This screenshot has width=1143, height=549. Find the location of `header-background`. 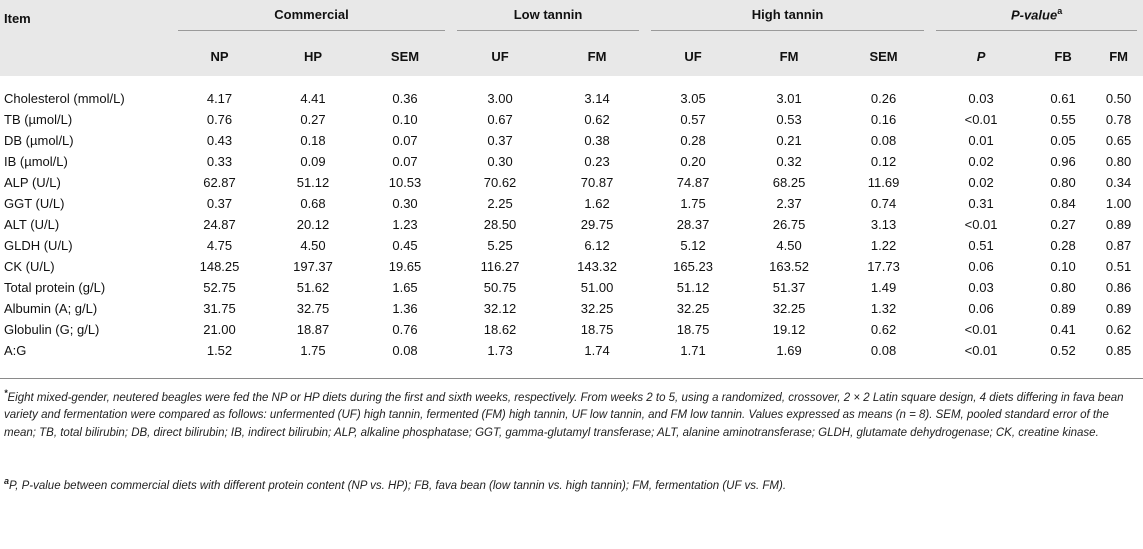

header-background is located at coordinates (571, 38).